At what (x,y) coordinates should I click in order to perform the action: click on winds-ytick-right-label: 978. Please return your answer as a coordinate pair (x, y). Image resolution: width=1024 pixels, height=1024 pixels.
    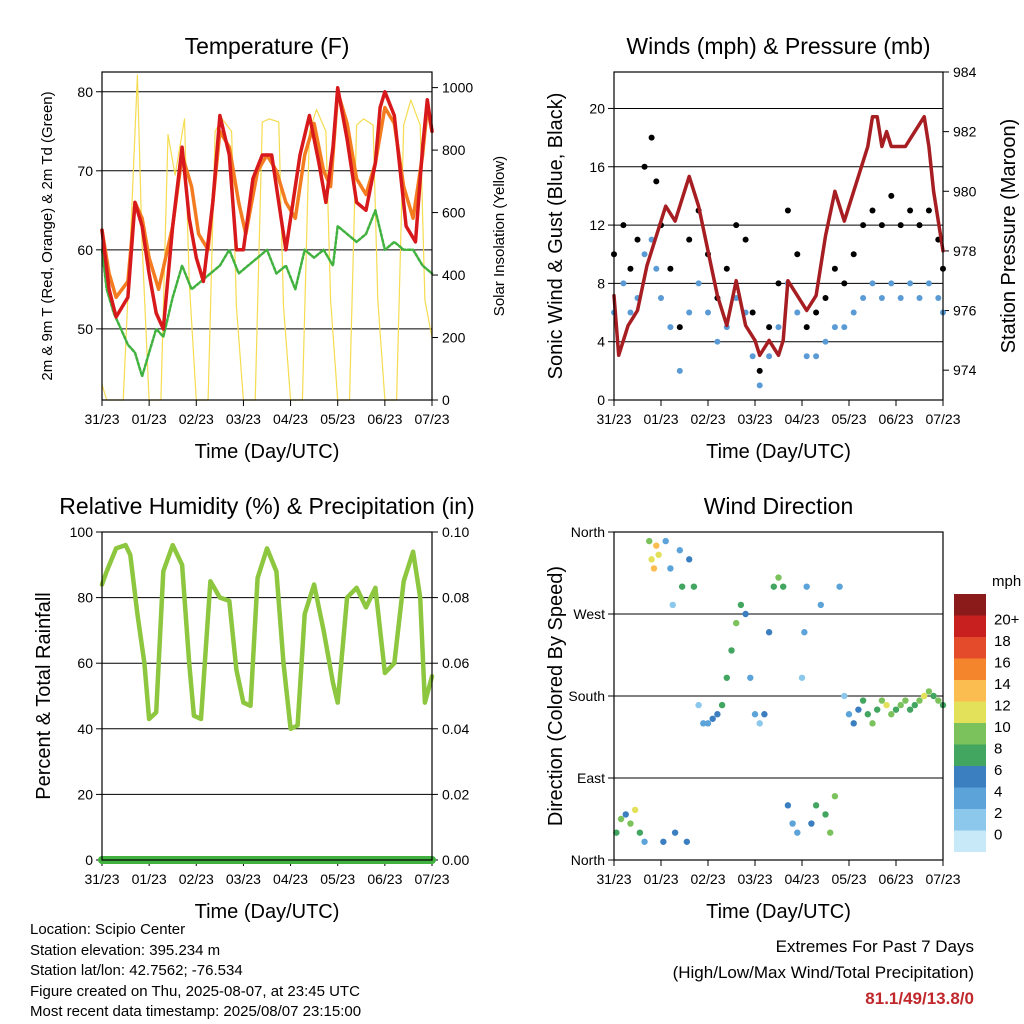
    Looking at the image, I should click on (965, 251).